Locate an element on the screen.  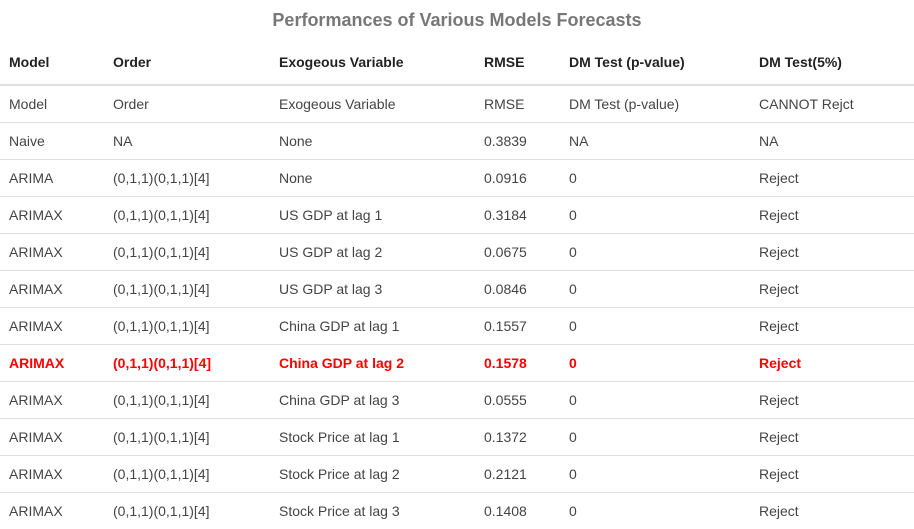
column-header-dm-test-pvalue: DM Test (p-value) is located at coordinates (655, 62).